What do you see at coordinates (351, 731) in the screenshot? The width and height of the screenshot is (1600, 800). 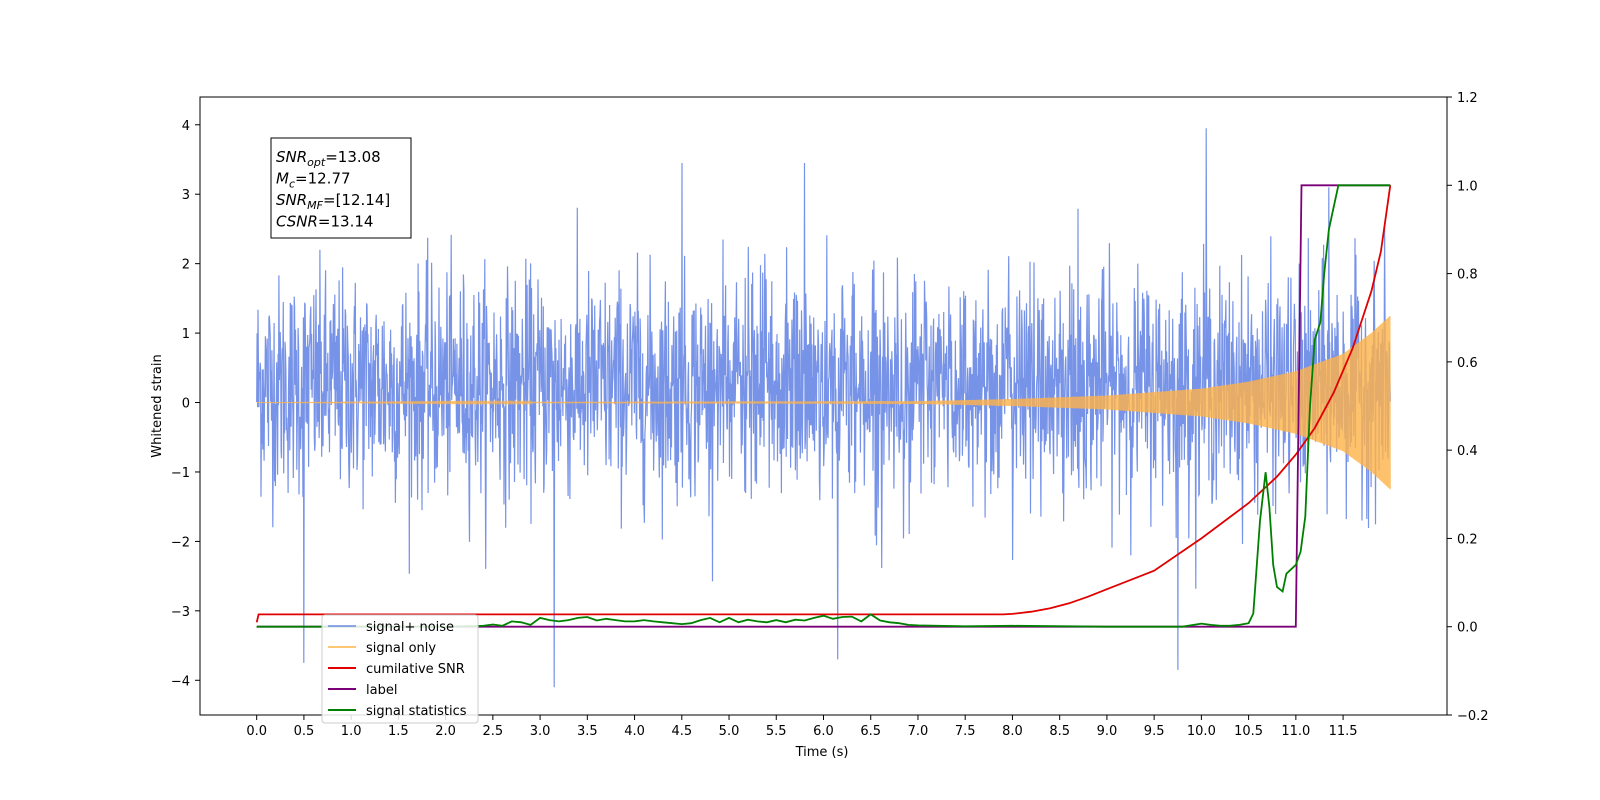 I see `x-tick-label: 1.0` at bounding box center [351, 731].